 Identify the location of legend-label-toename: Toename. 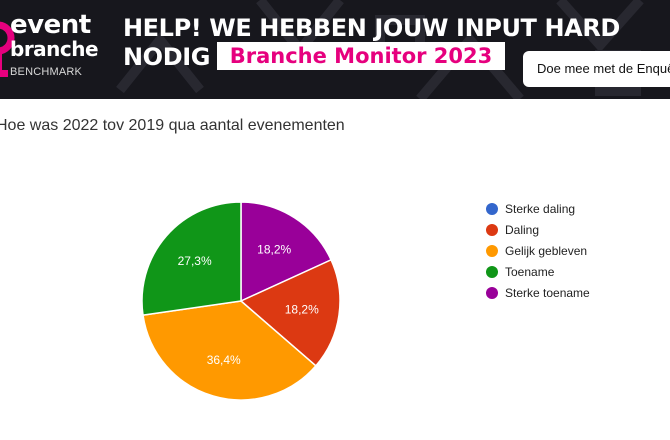
(530, 272).